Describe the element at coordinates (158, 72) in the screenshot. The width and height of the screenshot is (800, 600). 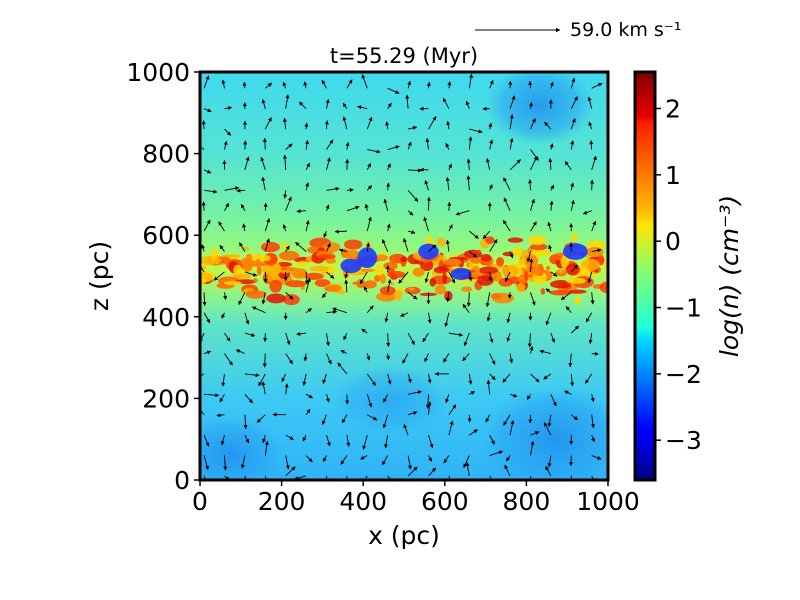
I see `y-tick-label: 1000` at that location.